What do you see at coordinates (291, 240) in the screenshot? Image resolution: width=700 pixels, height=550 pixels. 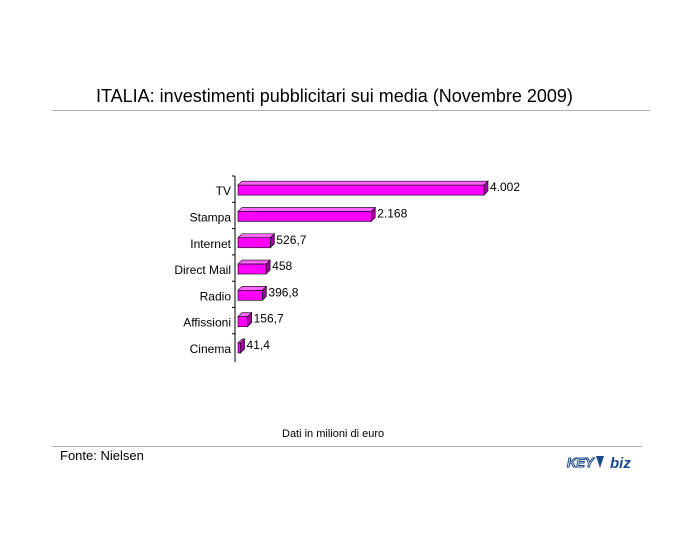 I see `value-label: 526,7` at bounding box center [291, 240].